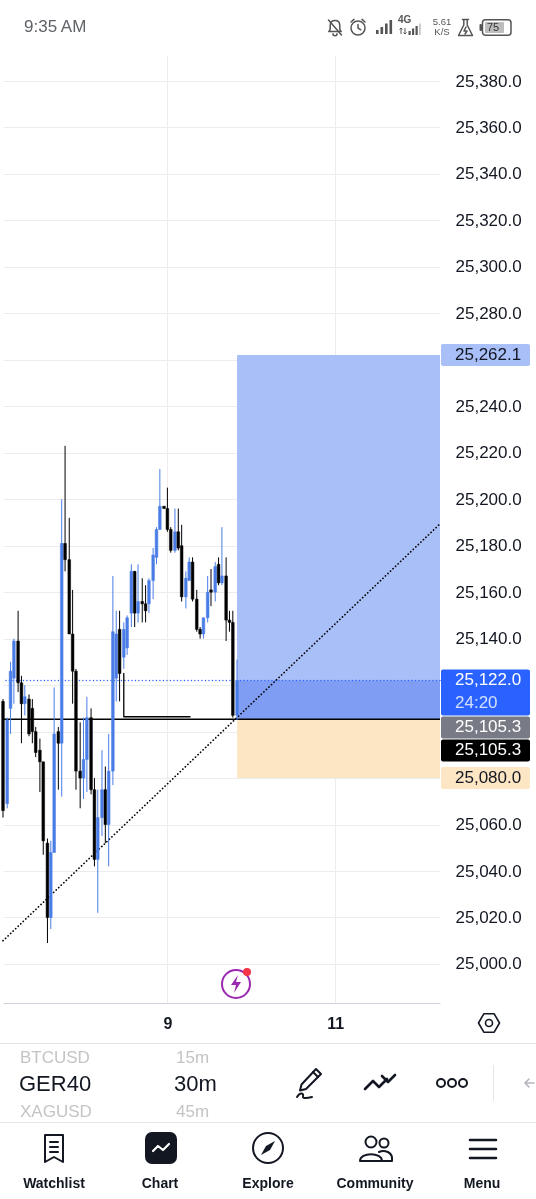 Image resolution: width=536 pixels, height=1199 pixels. I want to click on y-tick-label: 25,160.0, so click(488, 592).